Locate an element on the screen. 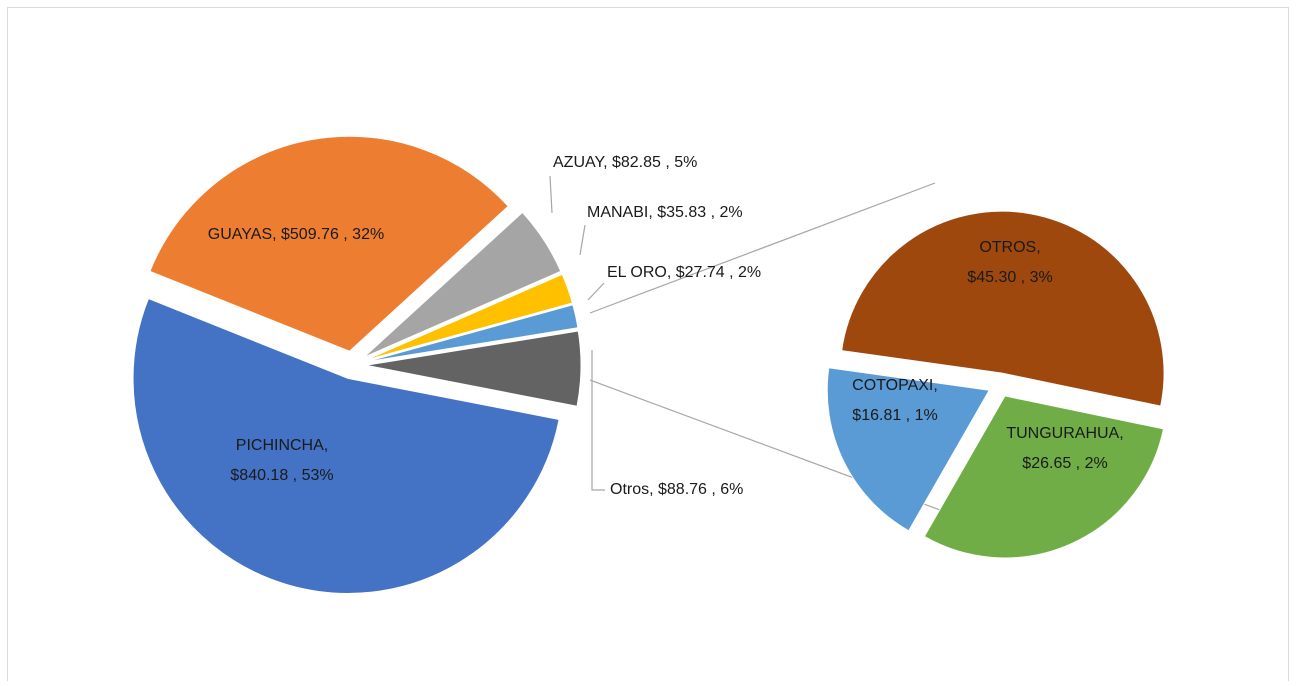 This screenshot has height=686, width=1296. data-label: $26.65 , 2% is located at coordinates (1064, 463).